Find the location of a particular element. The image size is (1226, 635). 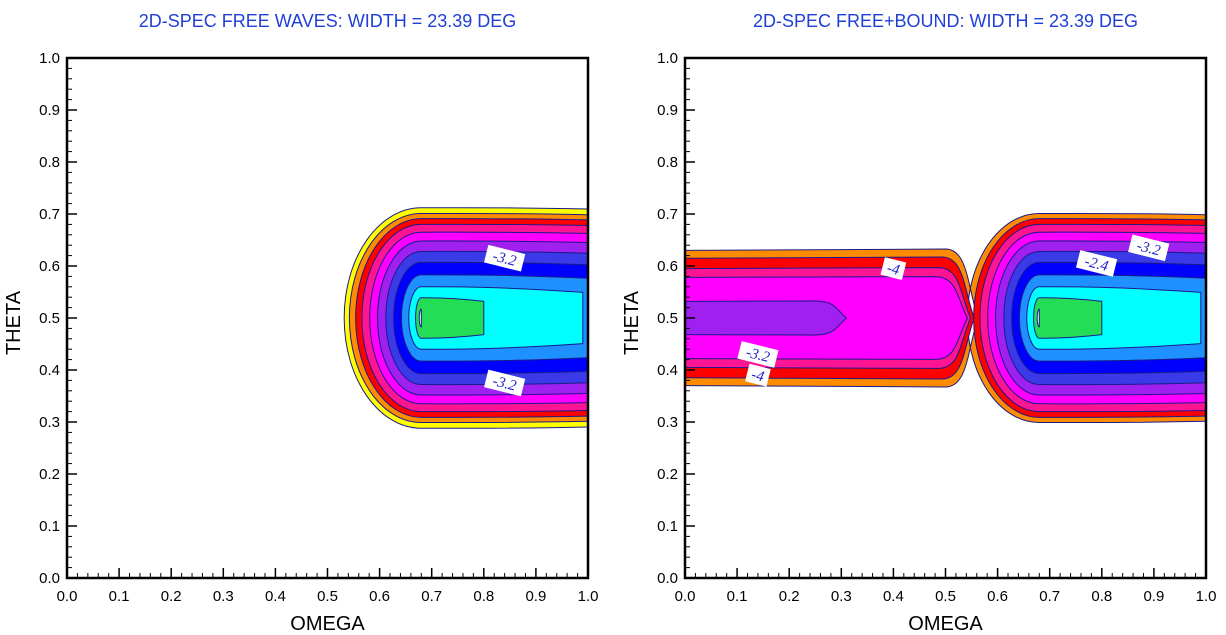

chart-title: 2D-SPEC FREE WAVES: WIDTH = 23.39 DEG is located at coordinates (328, 21).